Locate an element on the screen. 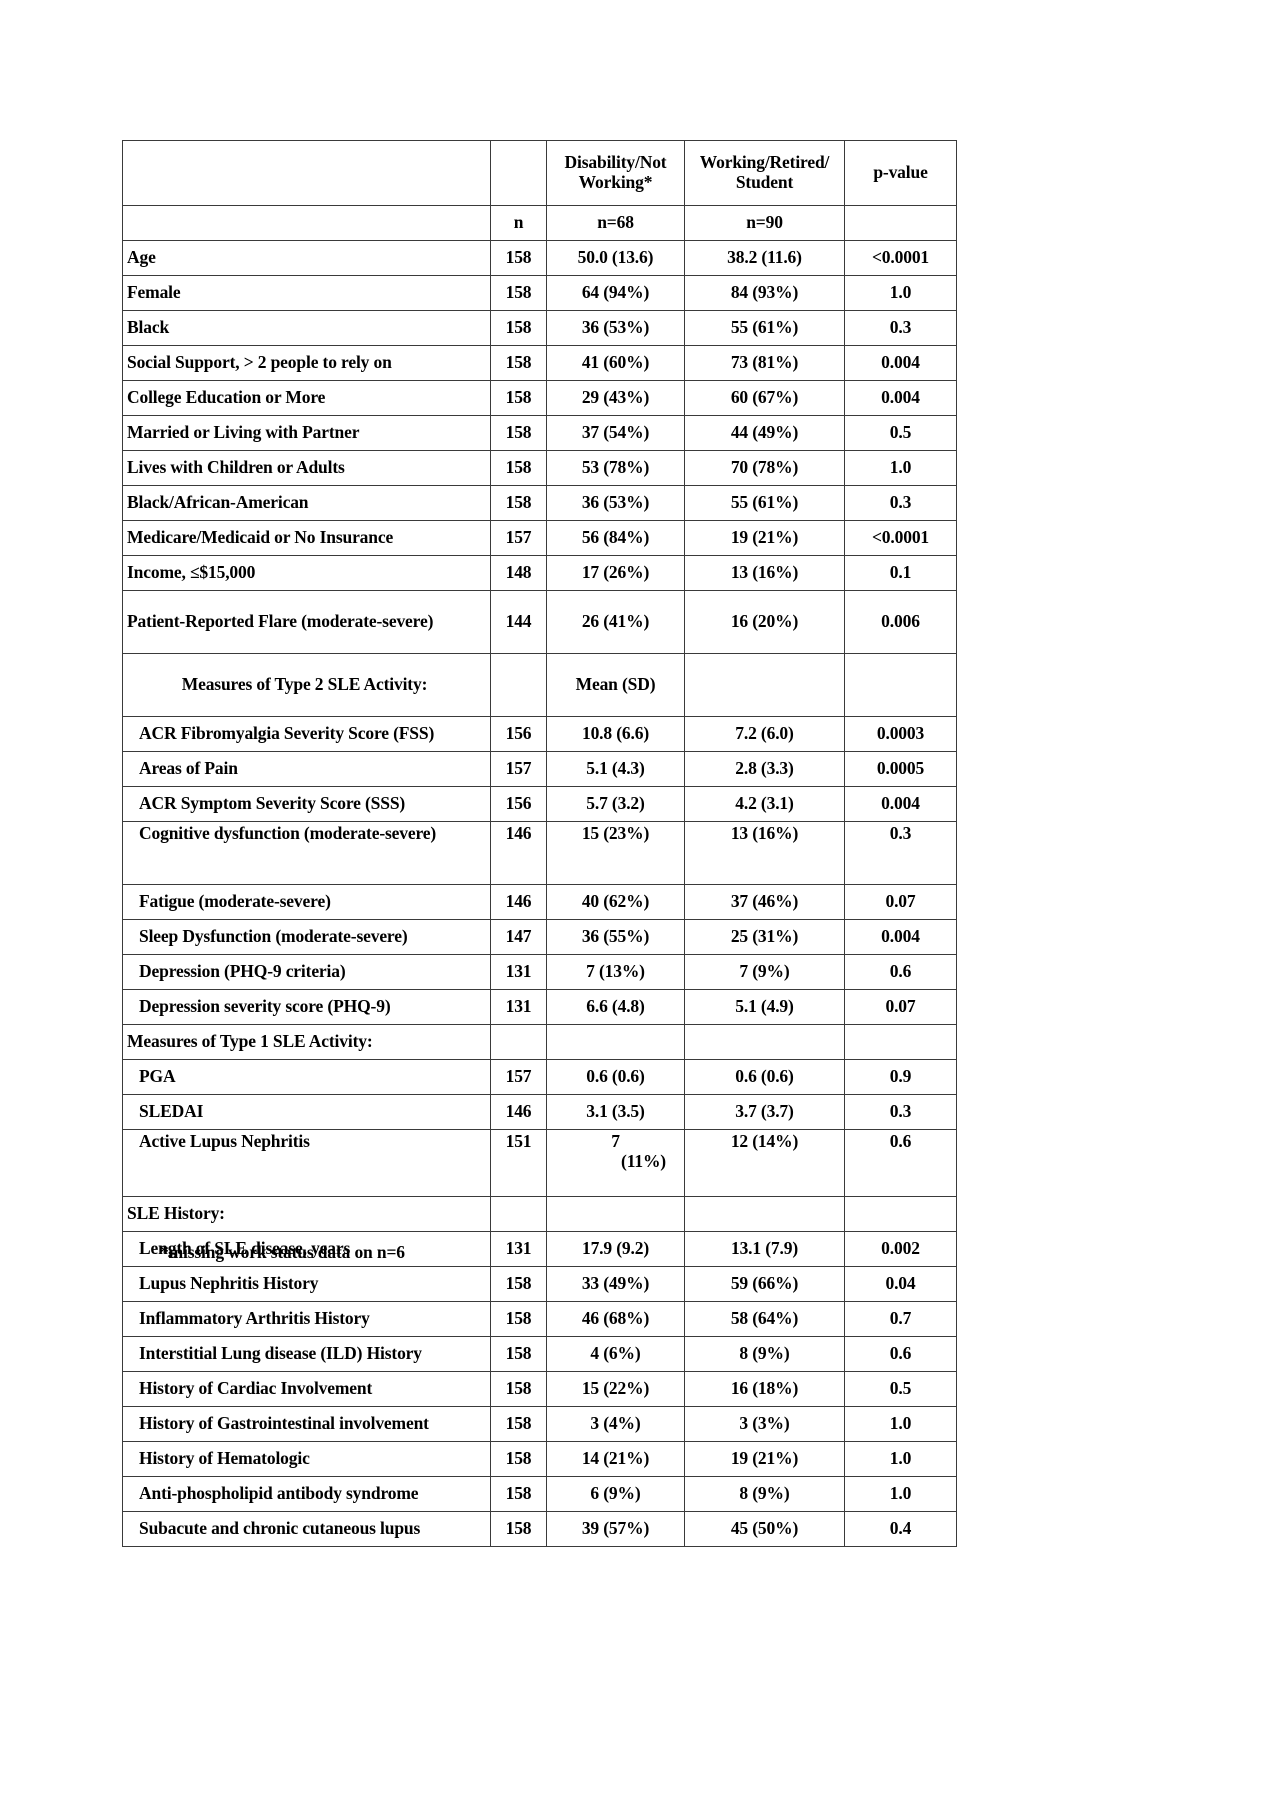 The image size is (1280, 1813). cell-p-value: 0.9 is located at coordinates (900, 1077).